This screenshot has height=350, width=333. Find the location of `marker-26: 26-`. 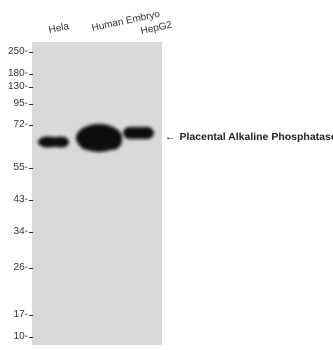

marker-26: 26- is located at coordinates (14, 268).